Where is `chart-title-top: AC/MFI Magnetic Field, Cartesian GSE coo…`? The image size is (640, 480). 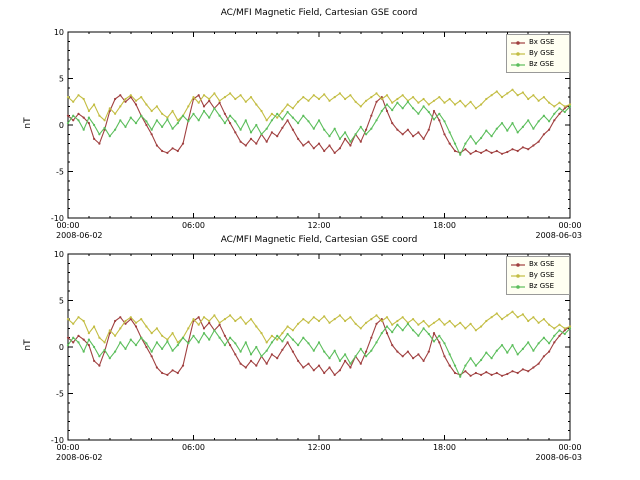 chart-title-top: AC/MFI Magnetic Field, Cartesian GSE coo… is located at coordinates (319, 13).